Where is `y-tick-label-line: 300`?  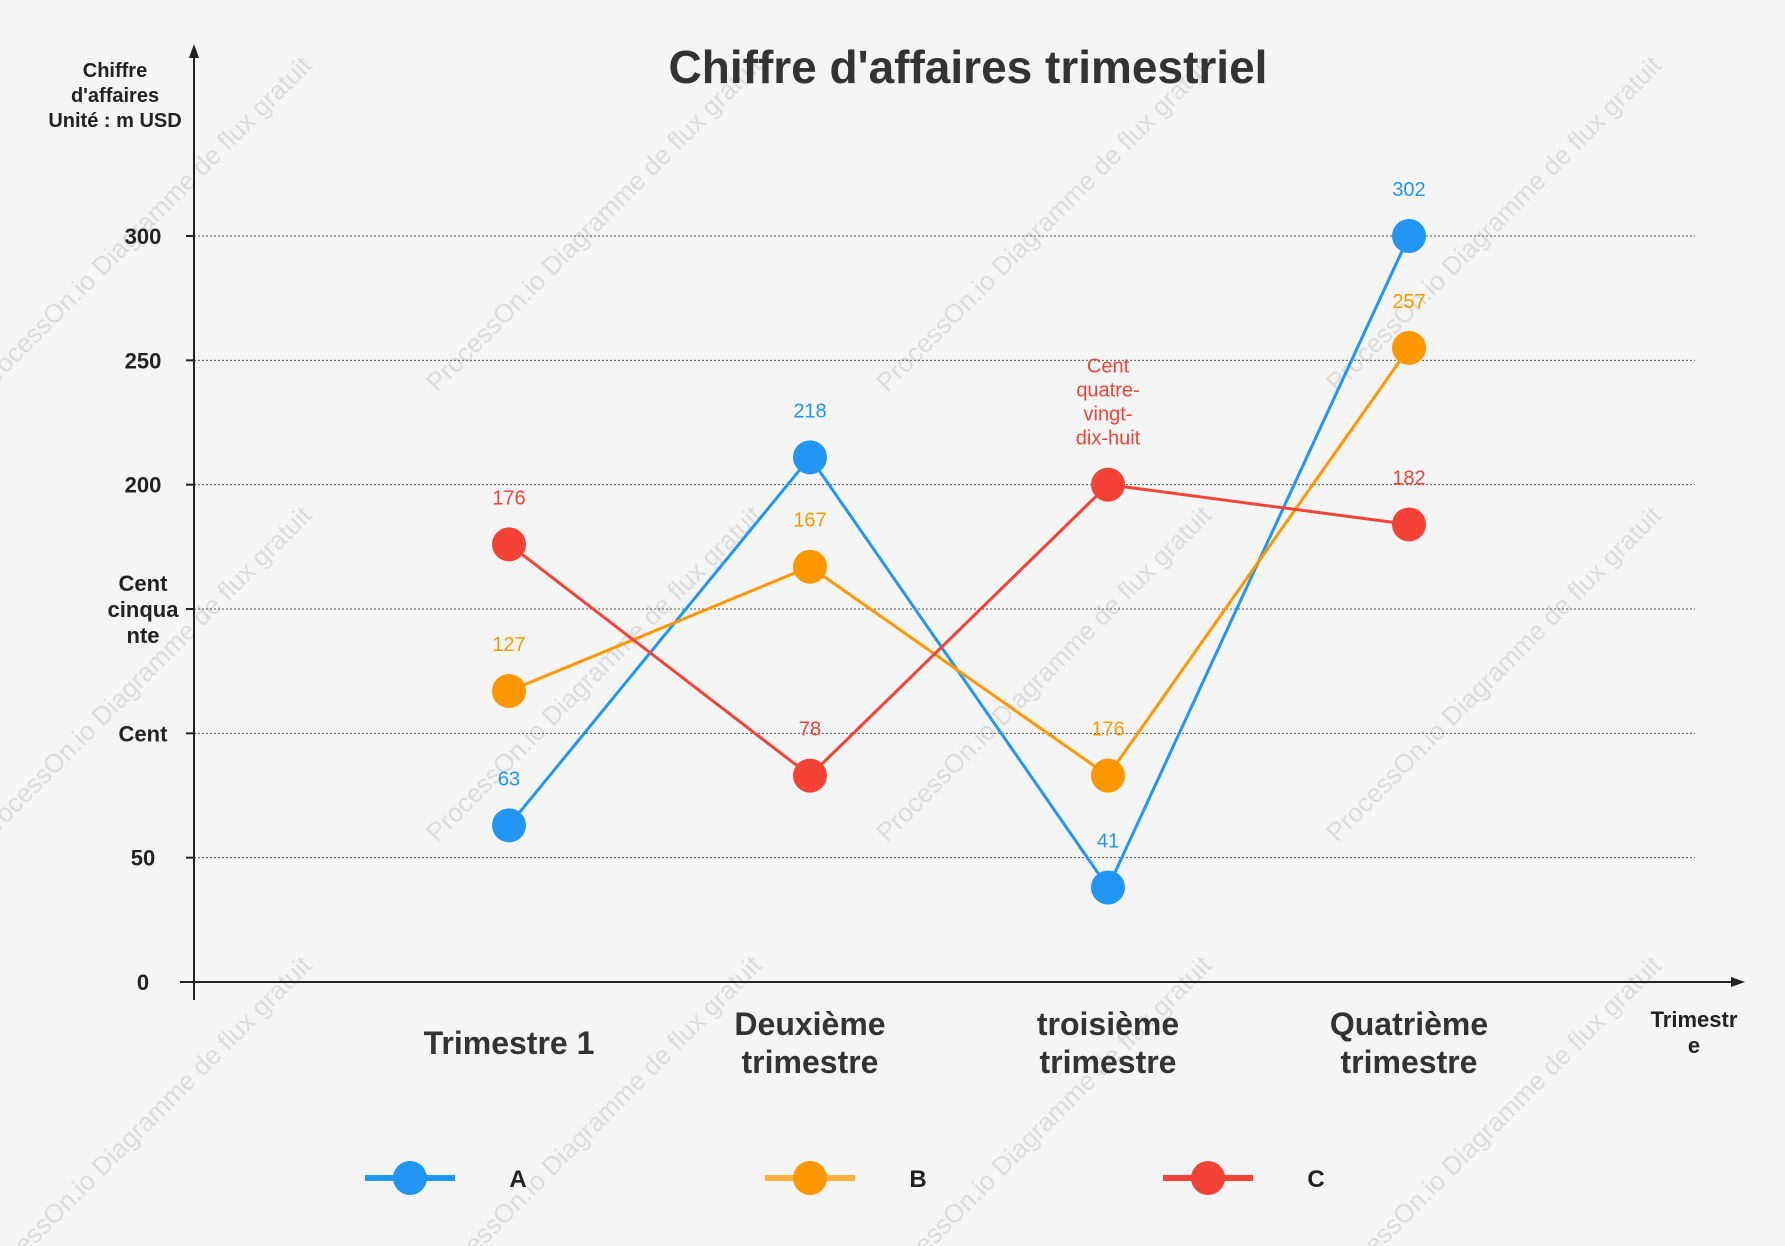
y-tick-label-line: 300 is located at coordinates (143, 236).